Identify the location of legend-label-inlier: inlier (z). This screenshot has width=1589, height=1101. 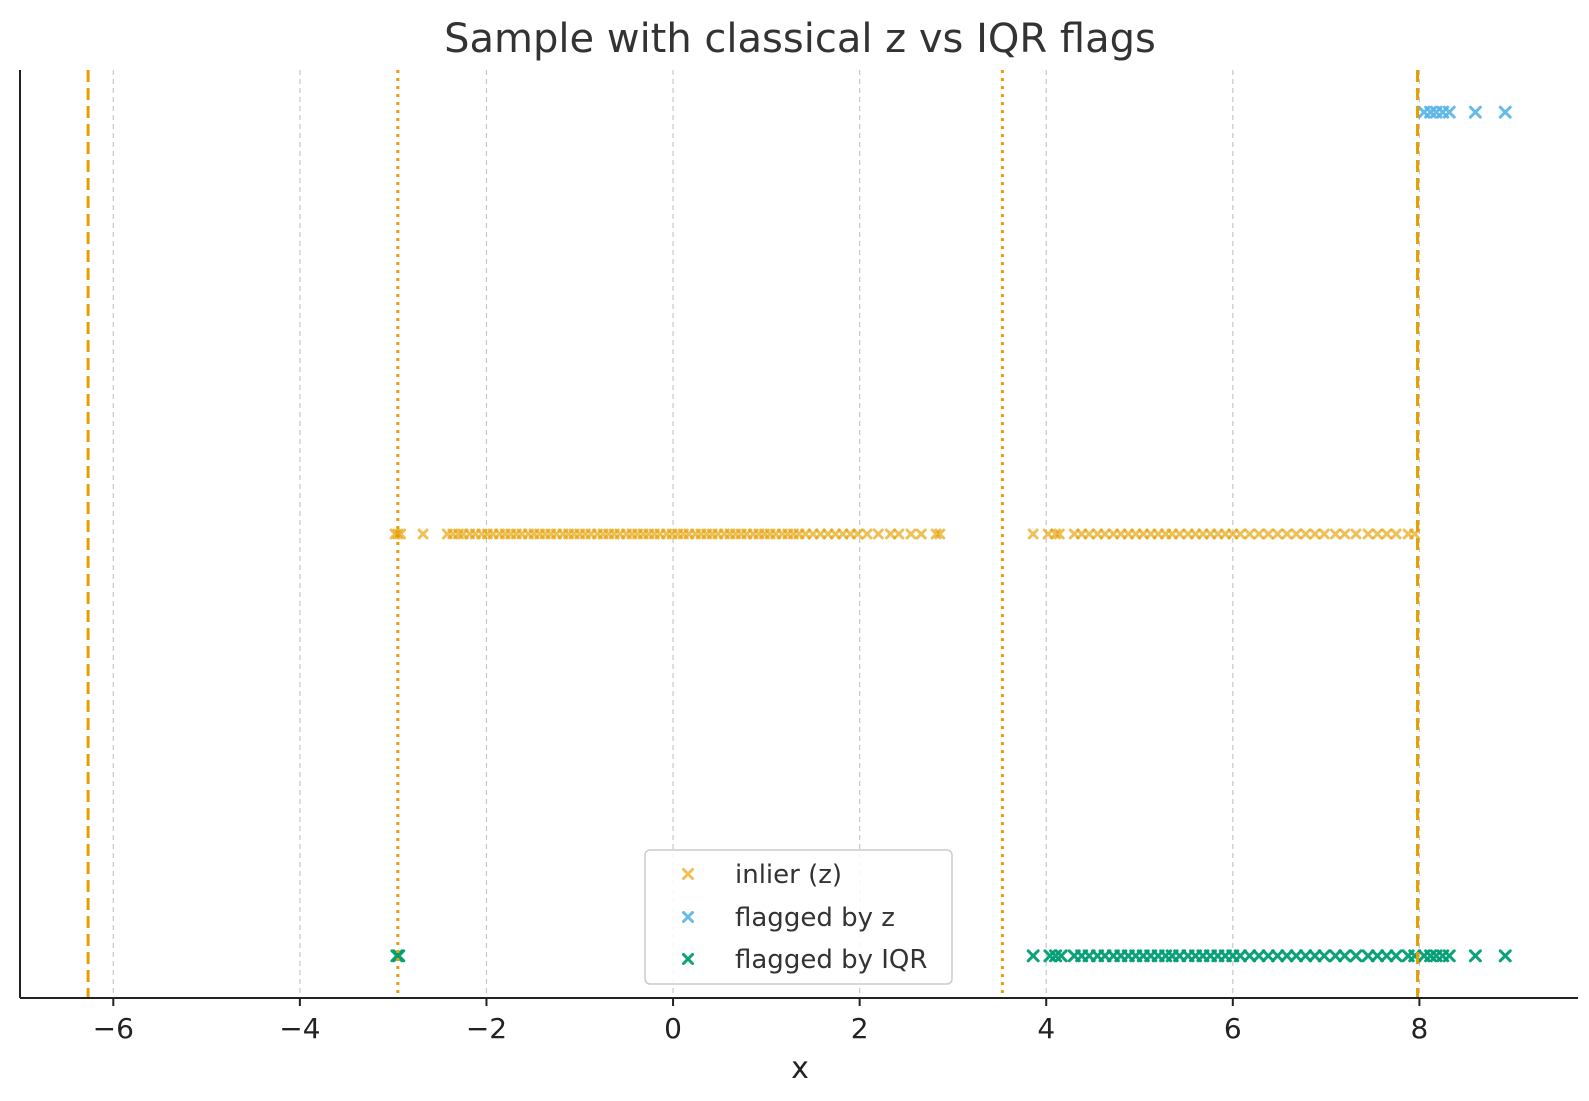
(788, 875).